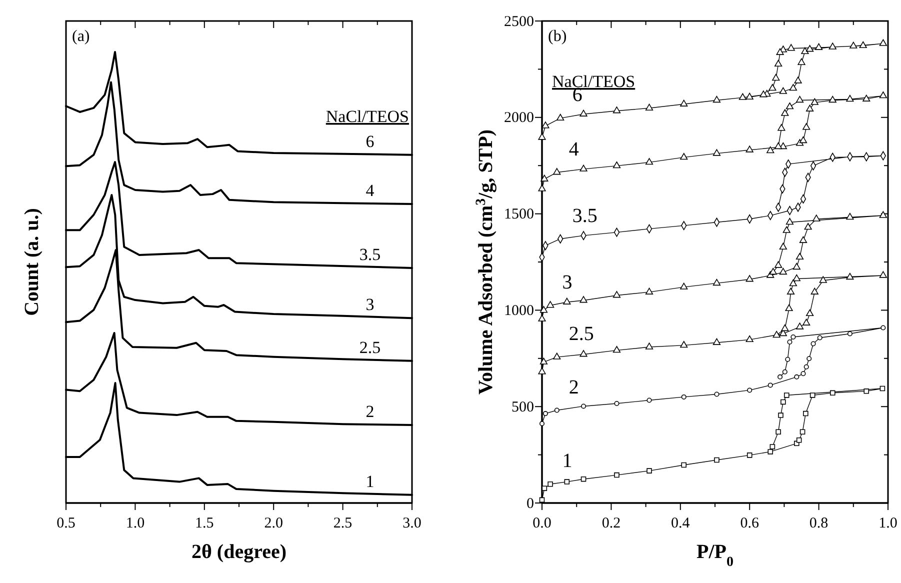 Image resolution: width=901 pixels, height=583 pixels. What do you see at coordinates (519, 22) in the screenshot?
I see `y-tick-label: 2500` at bounding box center [519, 22].